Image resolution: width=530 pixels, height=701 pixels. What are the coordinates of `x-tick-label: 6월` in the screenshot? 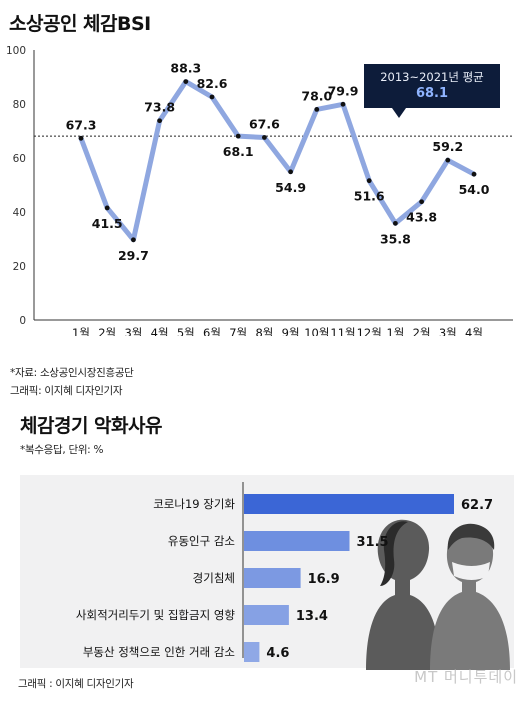 It's located at (212, 331).